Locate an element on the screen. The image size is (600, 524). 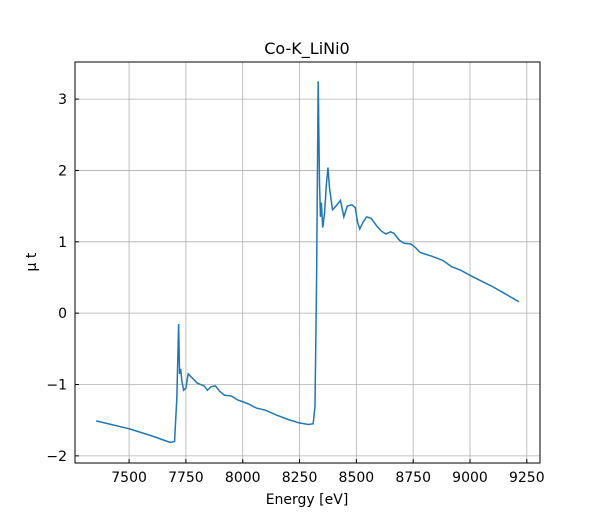
y-tick-label: 3 is located at coordinates (62, 100).